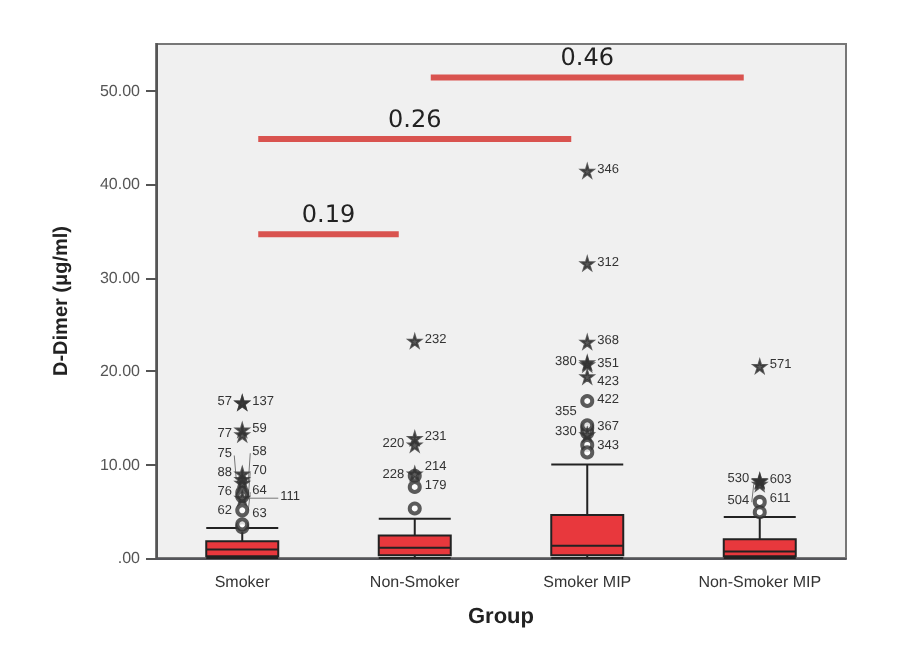 This screenshot has height=654, width=906. I want to click on y-tick-label: 50.00, so click(120, 90).